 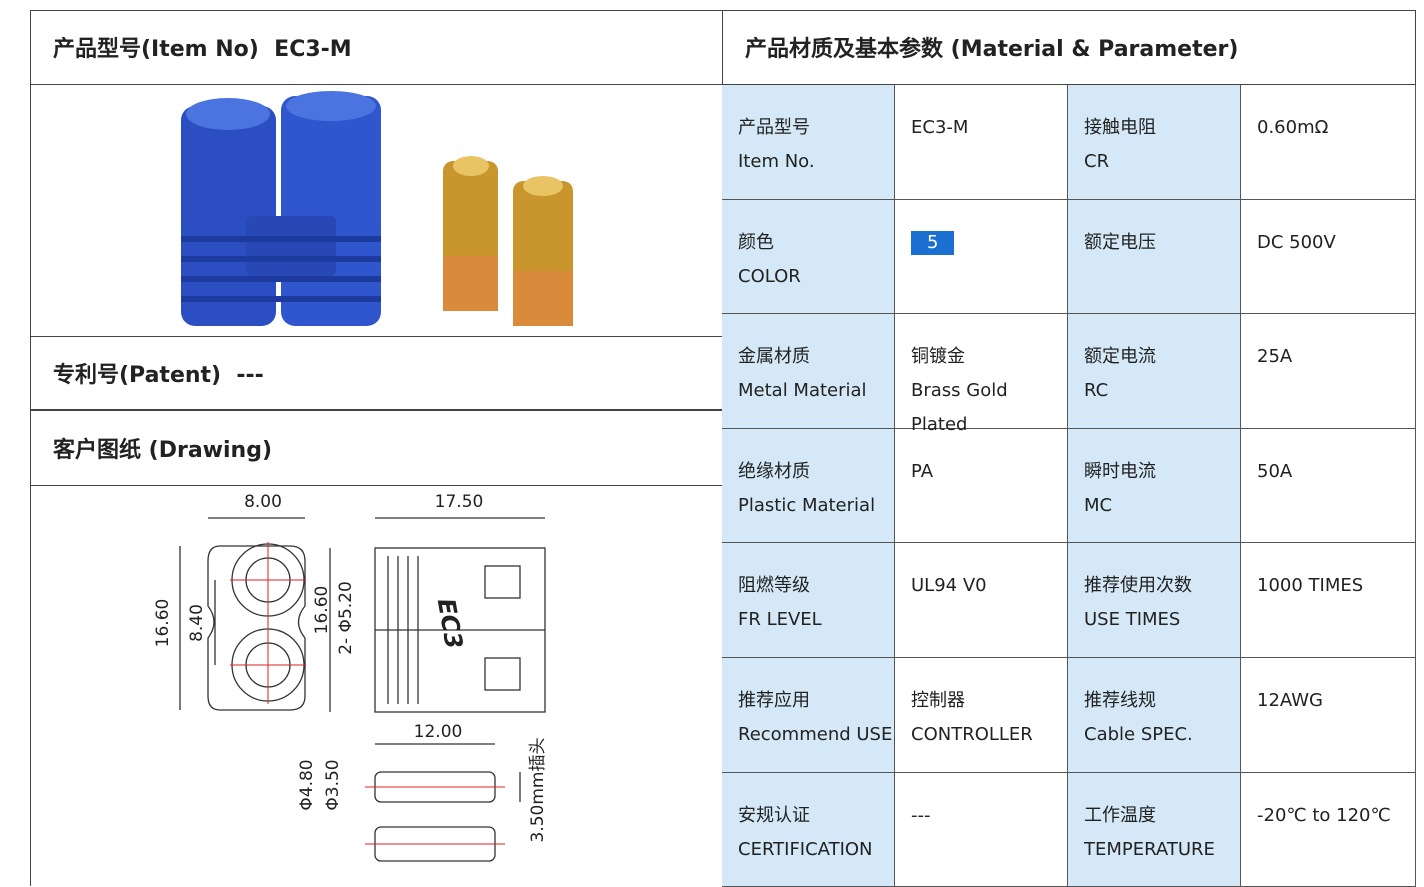 I want to click on param-label: 推荐使用次数 USE TIMES, so click(x=1154, y=600).